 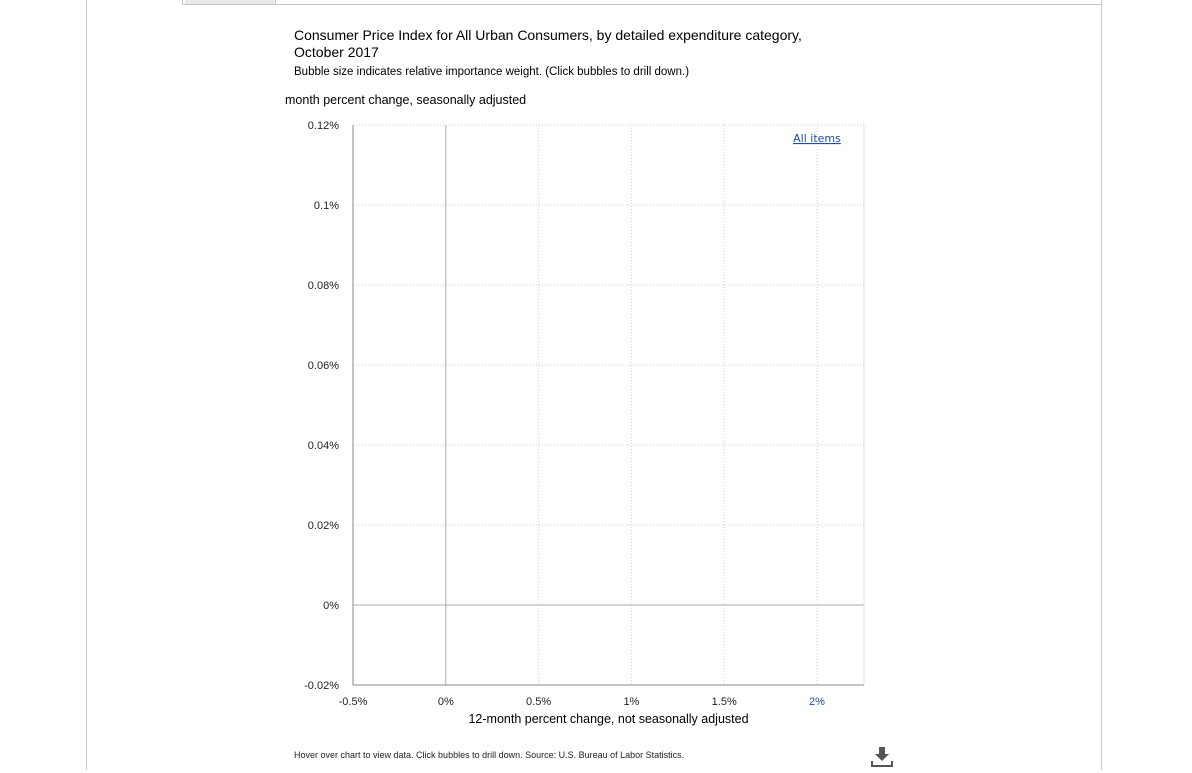 I want to click on y-tick-label: 0.04%, so click(x=323, y=446).